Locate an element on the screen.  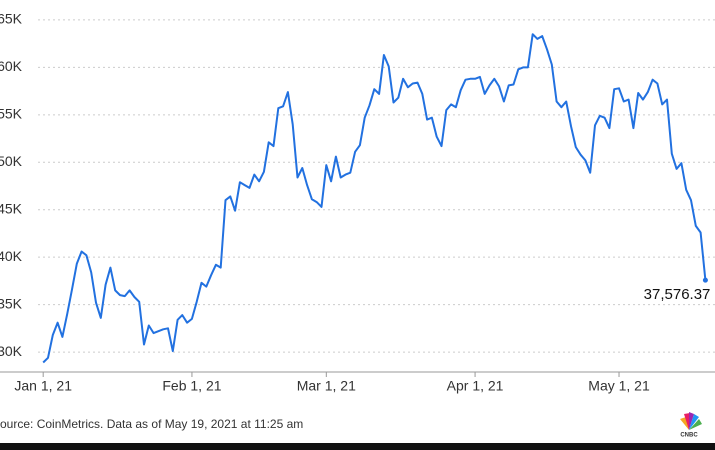
y-tick-label: 65K is located at coordinates (11, 19).